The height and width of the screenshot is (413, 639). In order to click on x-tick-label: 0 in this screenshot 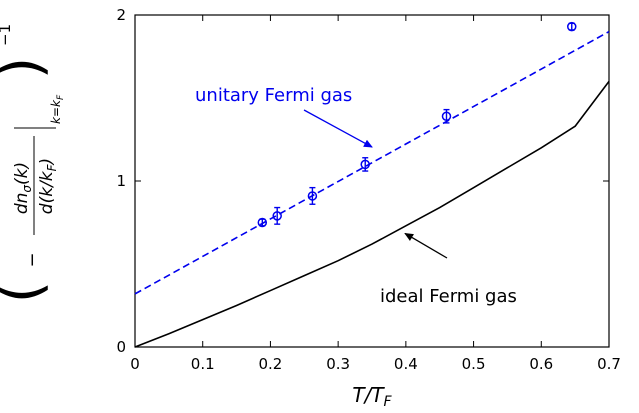, I will do `click(135, 364)`.